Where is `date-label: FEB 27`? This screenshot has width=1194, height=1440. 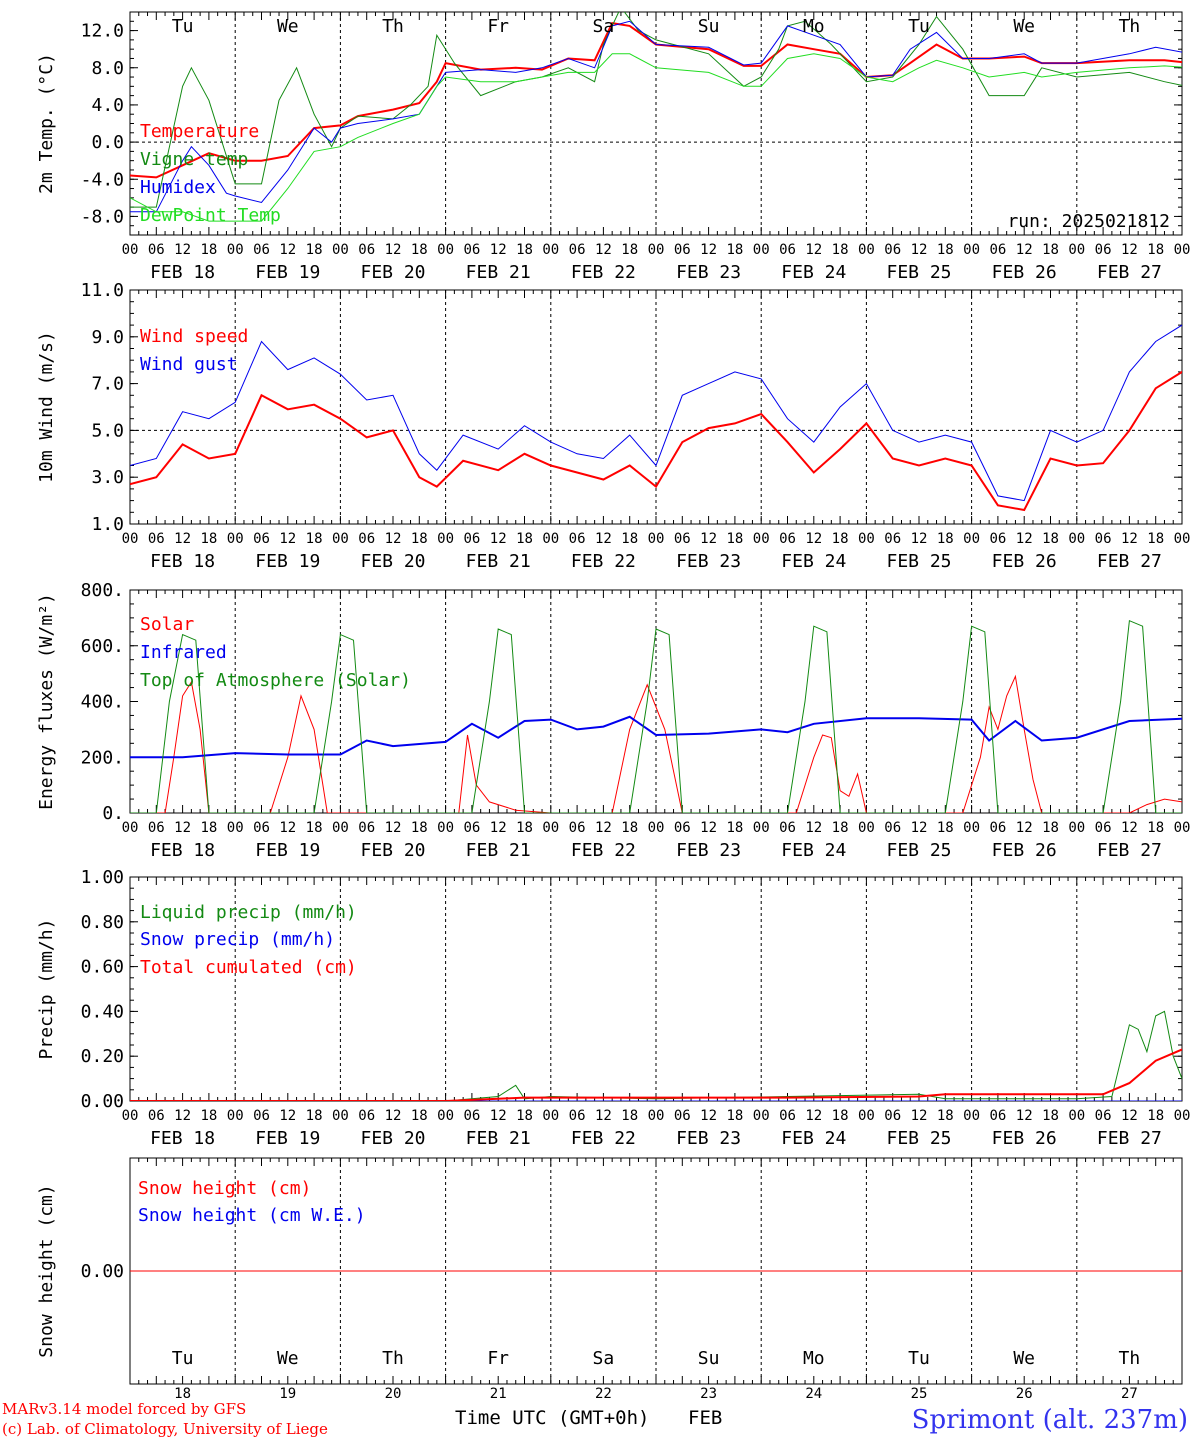
date-label: FEB 27 is located at coordinates (1129, 272).